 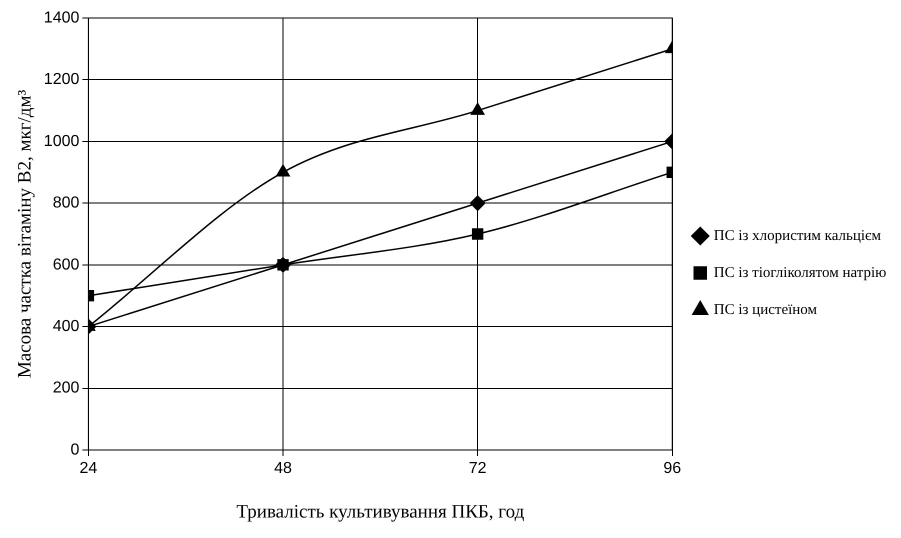 I want to click on y-tick-label: 400, so click(x=66, y=326).